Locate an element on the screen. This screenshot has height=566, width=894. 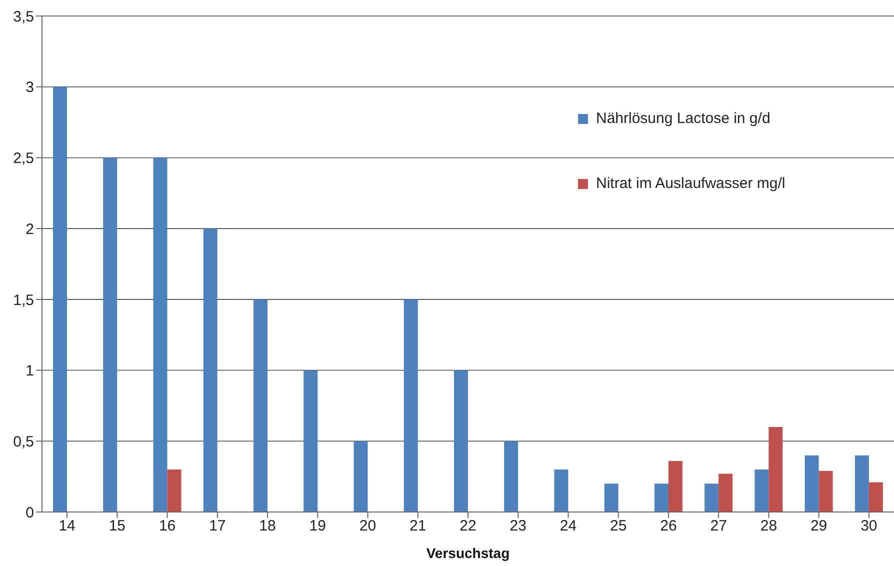
y-tick-label: 0,5 is located at coordinates (23, 441).